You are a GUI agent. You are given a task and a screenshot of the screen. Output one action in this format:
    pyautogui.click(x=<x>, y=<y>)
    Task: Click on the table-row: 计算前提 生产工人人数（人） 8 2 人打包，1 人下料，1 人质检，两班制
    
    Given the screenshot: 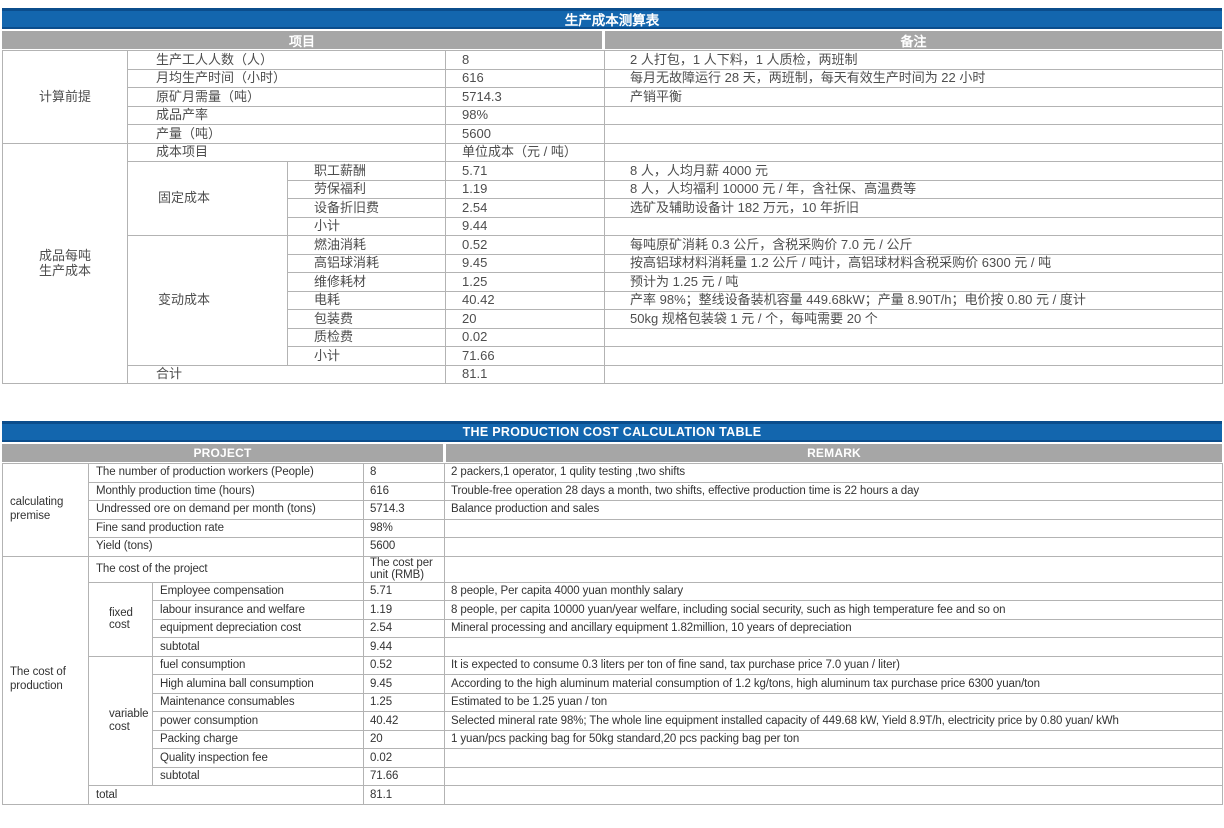 What is the action you would take?
    pyautogui.click(x=613, y=97)
    